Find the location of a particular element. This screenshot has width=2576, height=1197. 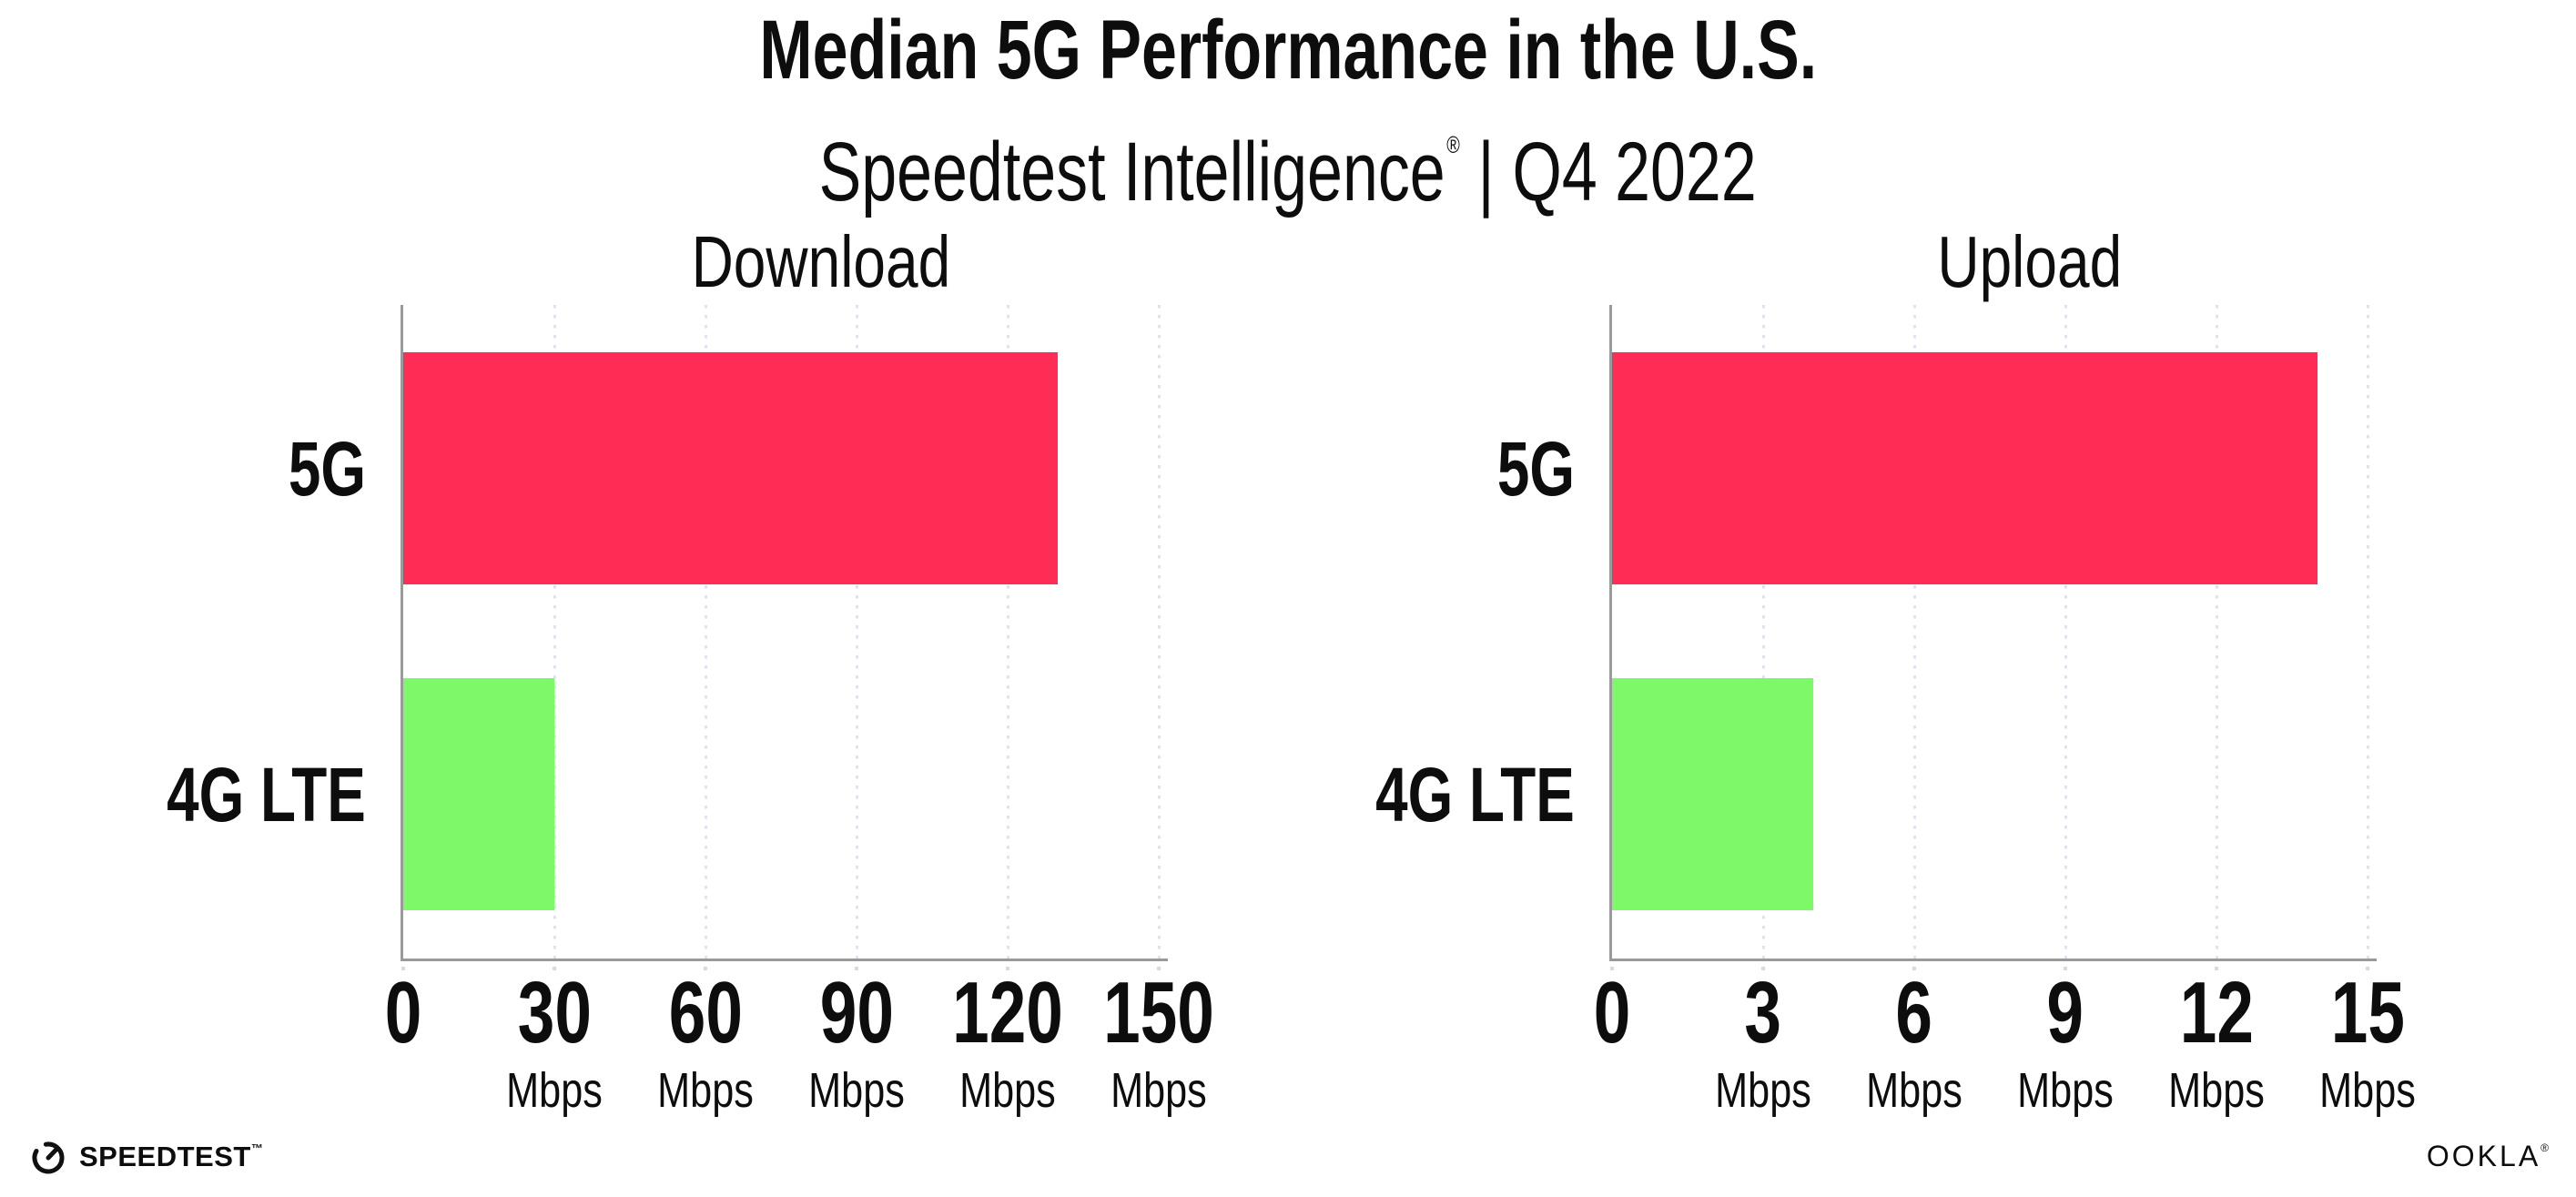

trademark-icon: ™ is located at coordinates (257, 1148).